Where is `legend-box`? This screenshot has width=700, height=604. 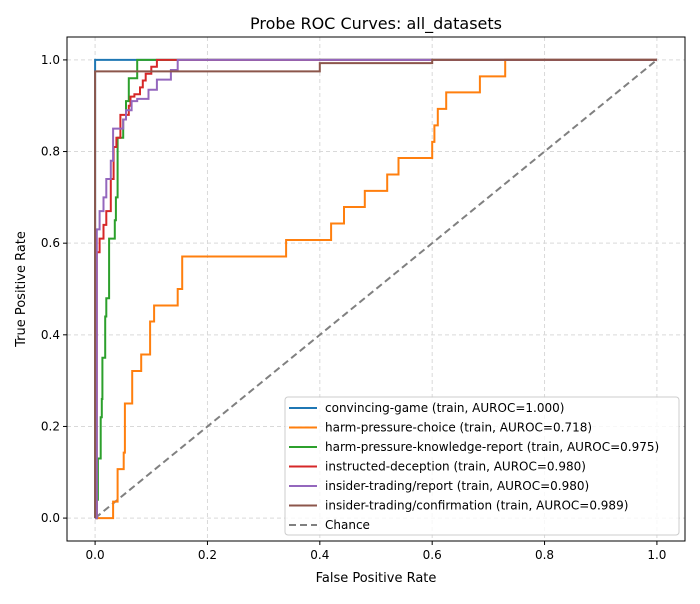 legend-box is located at coordinates (482, 466).